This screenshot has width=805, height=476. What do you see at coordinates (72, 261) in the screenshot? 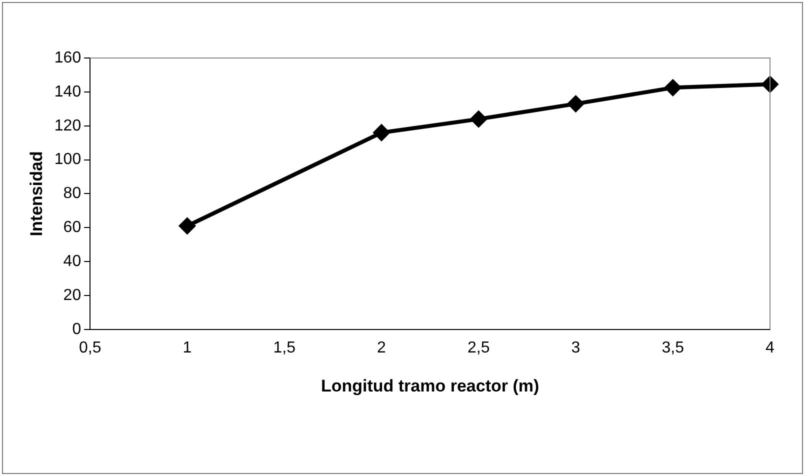
I see `y-tick-label: 40` at bounding box center [72, 261].